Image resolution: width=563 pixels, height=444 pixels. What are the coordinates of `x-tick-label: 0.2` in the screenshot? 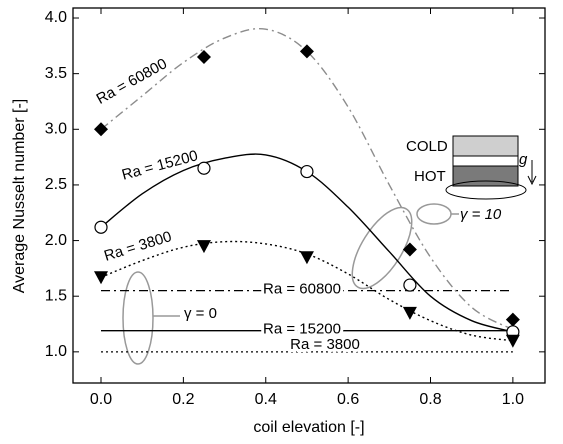 It's located at (183, 399).